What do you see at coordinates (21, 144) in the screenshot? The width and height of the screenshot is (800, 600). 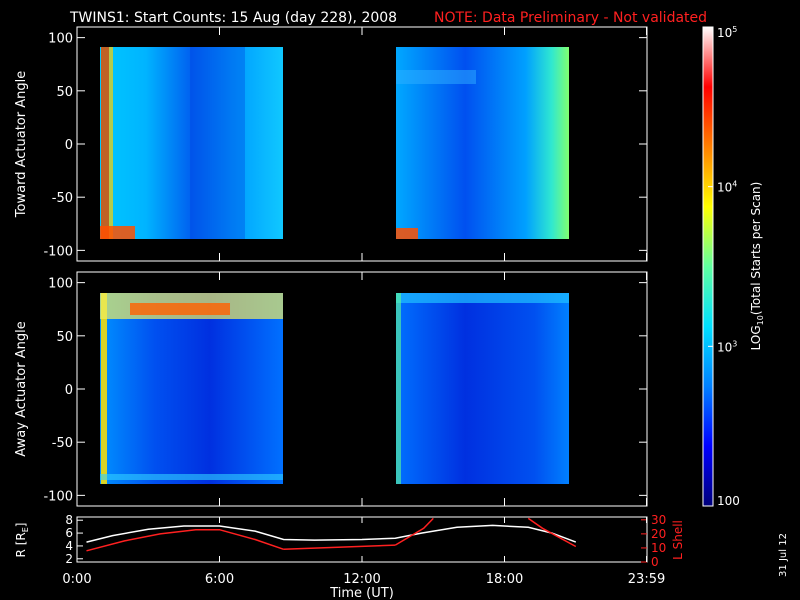 I see `top-panel-ylabel: Toward Actuator Angle` at bounding box center [21, 144].